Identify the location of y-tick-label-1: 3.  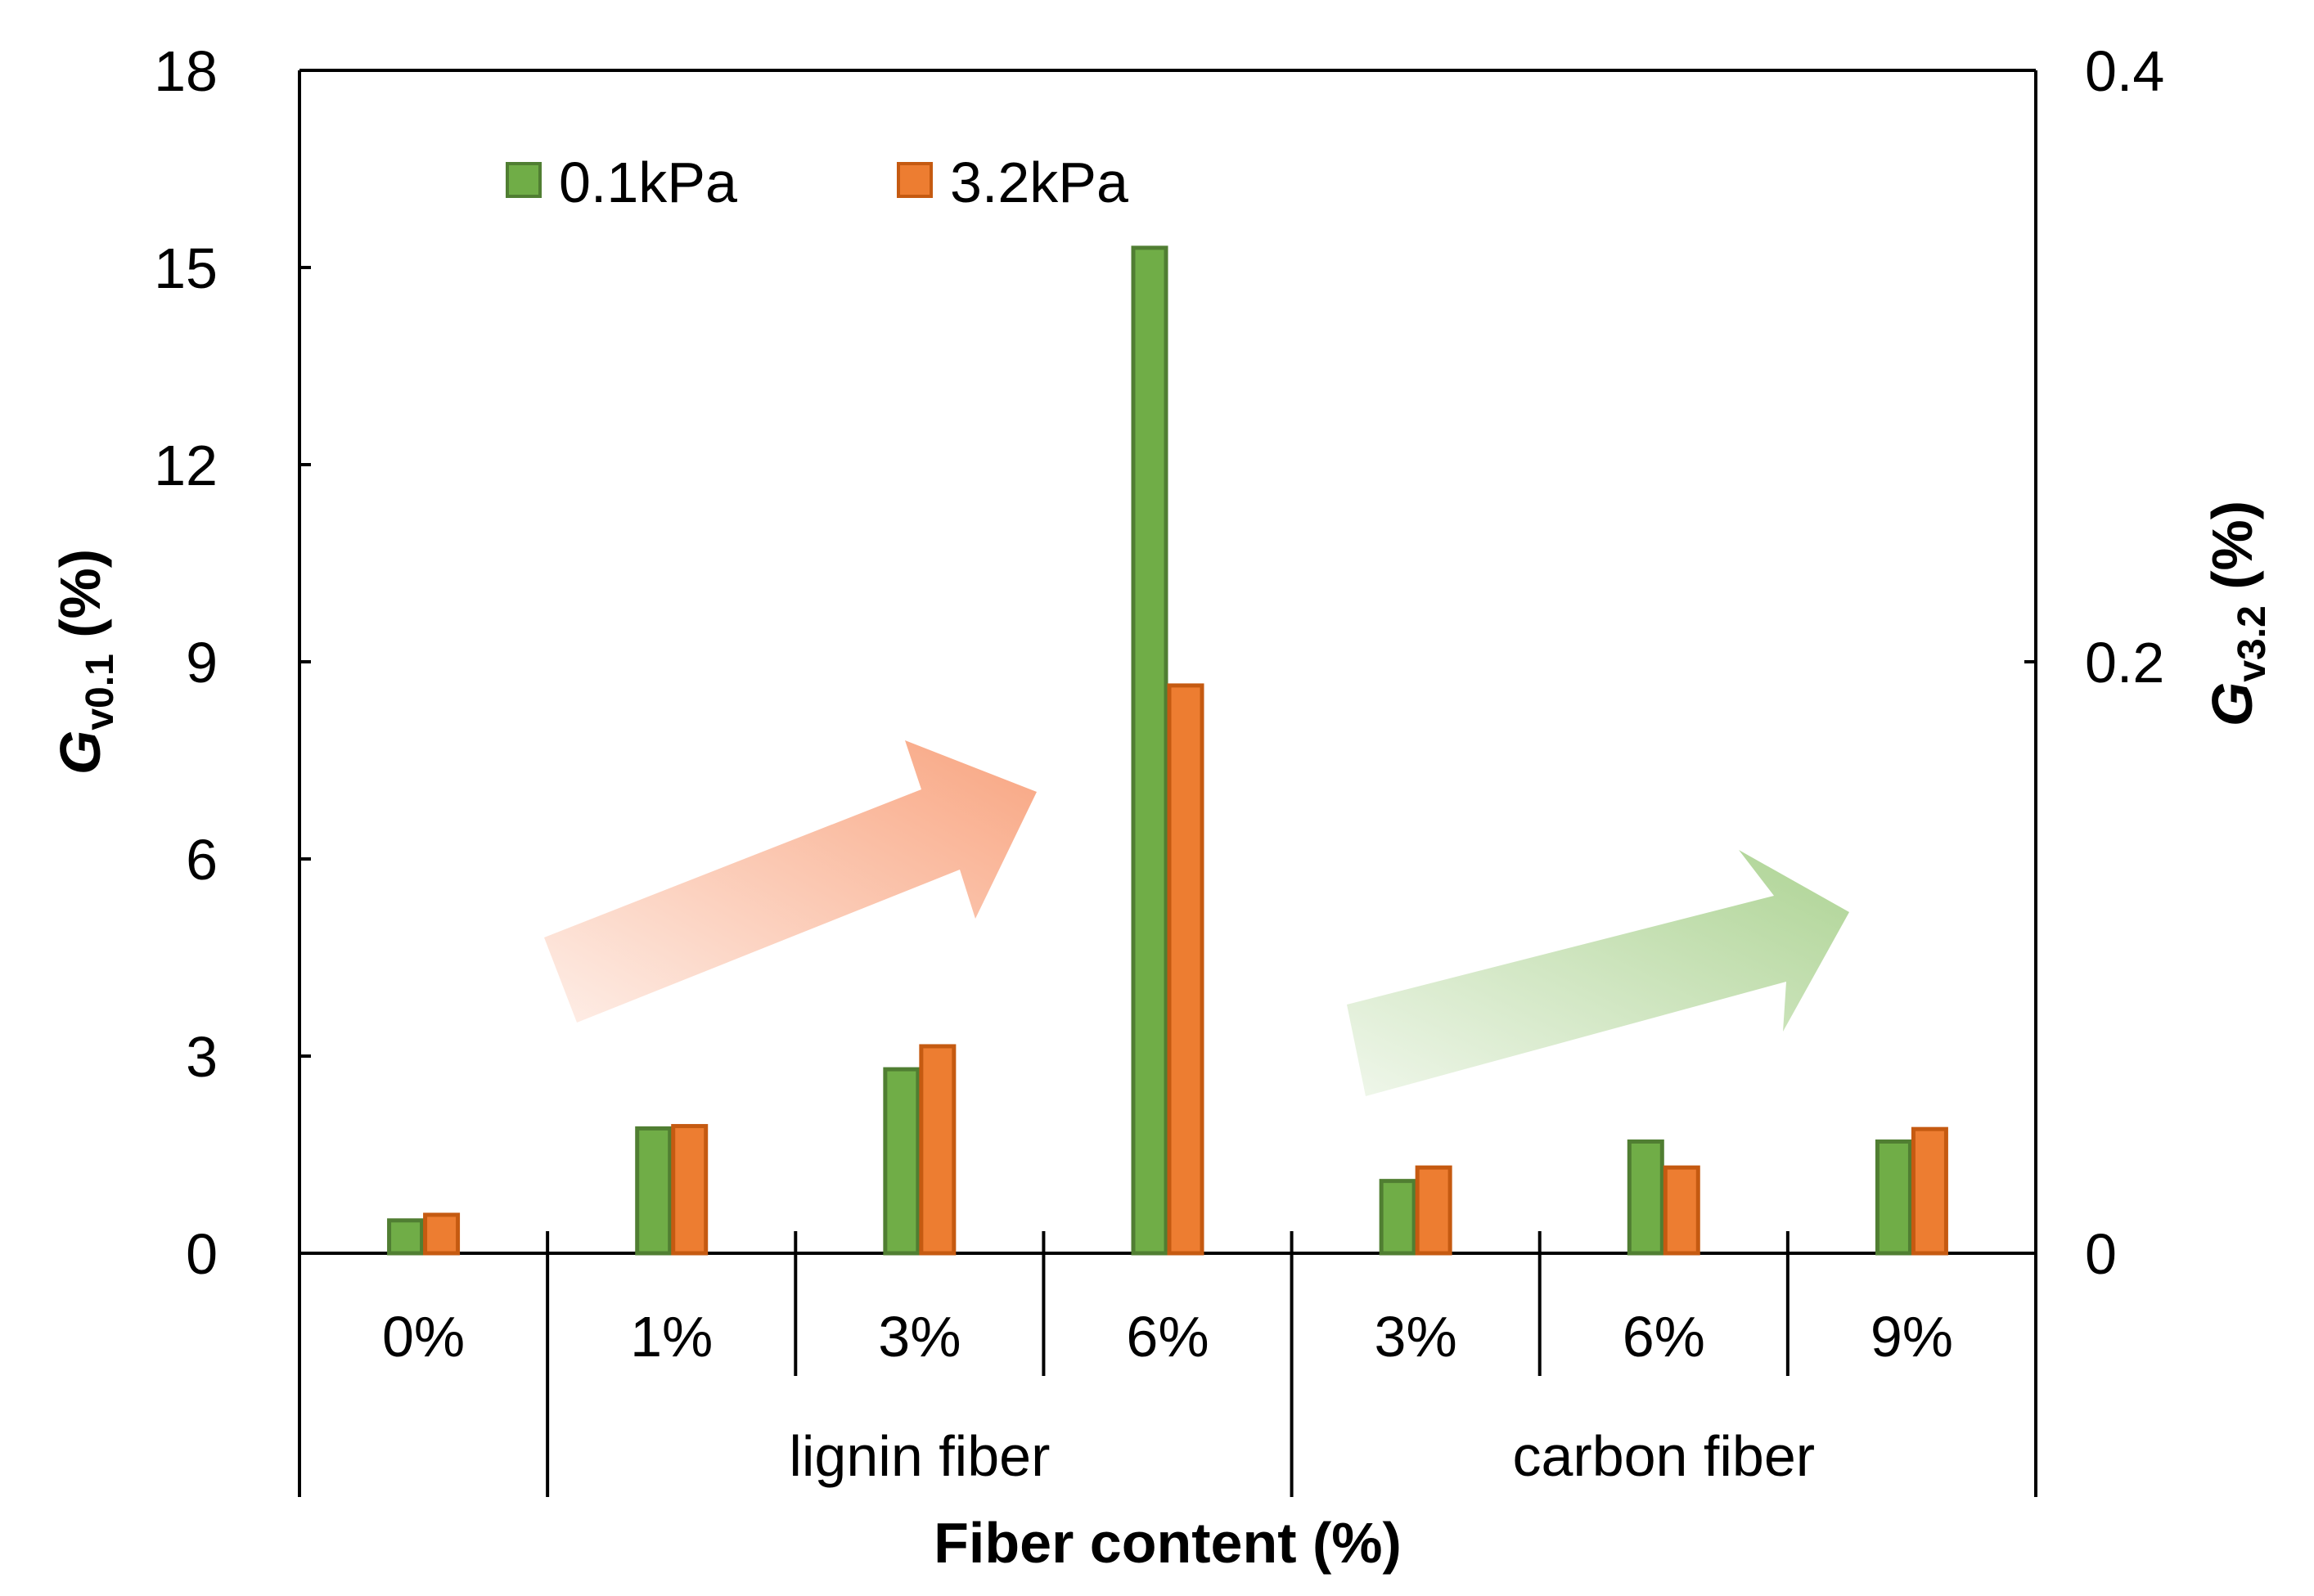
(202, 1057).